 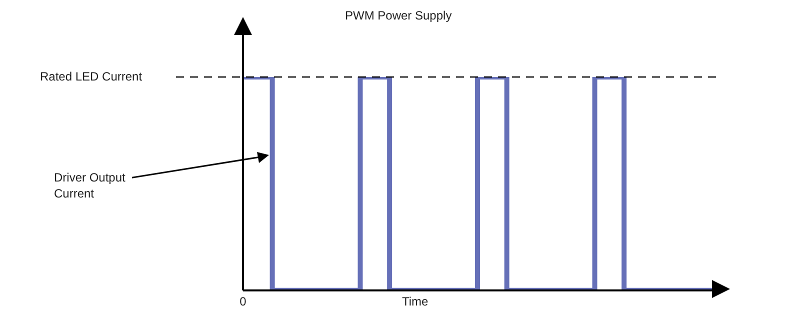 What do you see at coordinates (398, 15) in the screenshot?
I see `chart-title: PWM Power Supply` at bounding box center [398, 15].